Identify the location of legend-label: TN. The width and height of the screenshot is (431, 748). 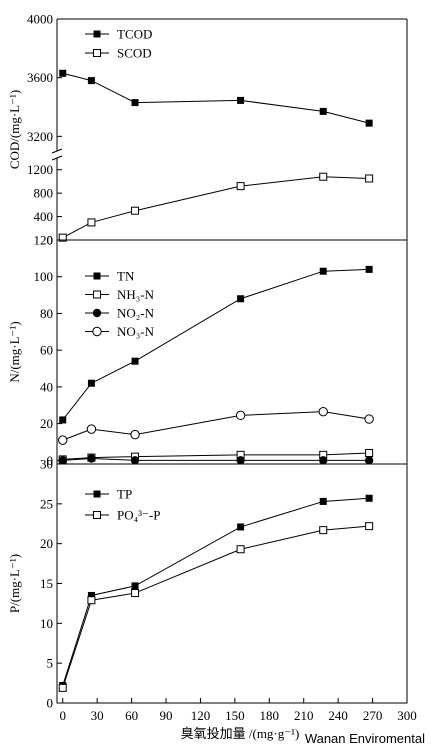
(126, 276).